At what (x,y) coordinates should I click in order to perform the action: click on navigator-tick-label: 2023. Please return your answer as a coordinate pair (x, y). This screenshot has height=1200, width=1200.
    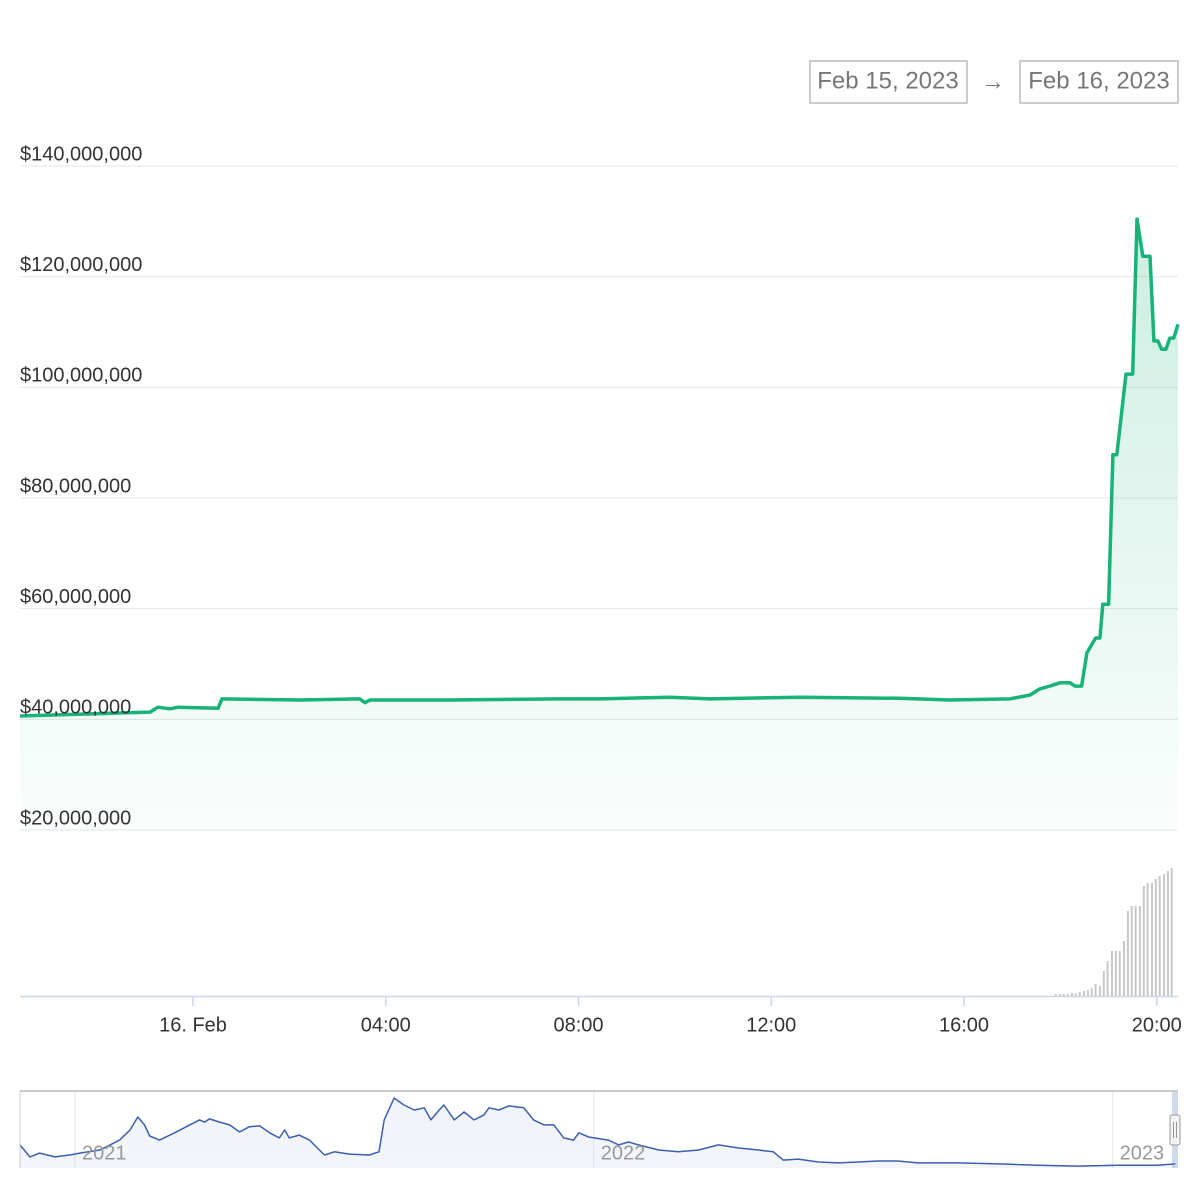
    Looking at the image, I should click on (1142, 1153).